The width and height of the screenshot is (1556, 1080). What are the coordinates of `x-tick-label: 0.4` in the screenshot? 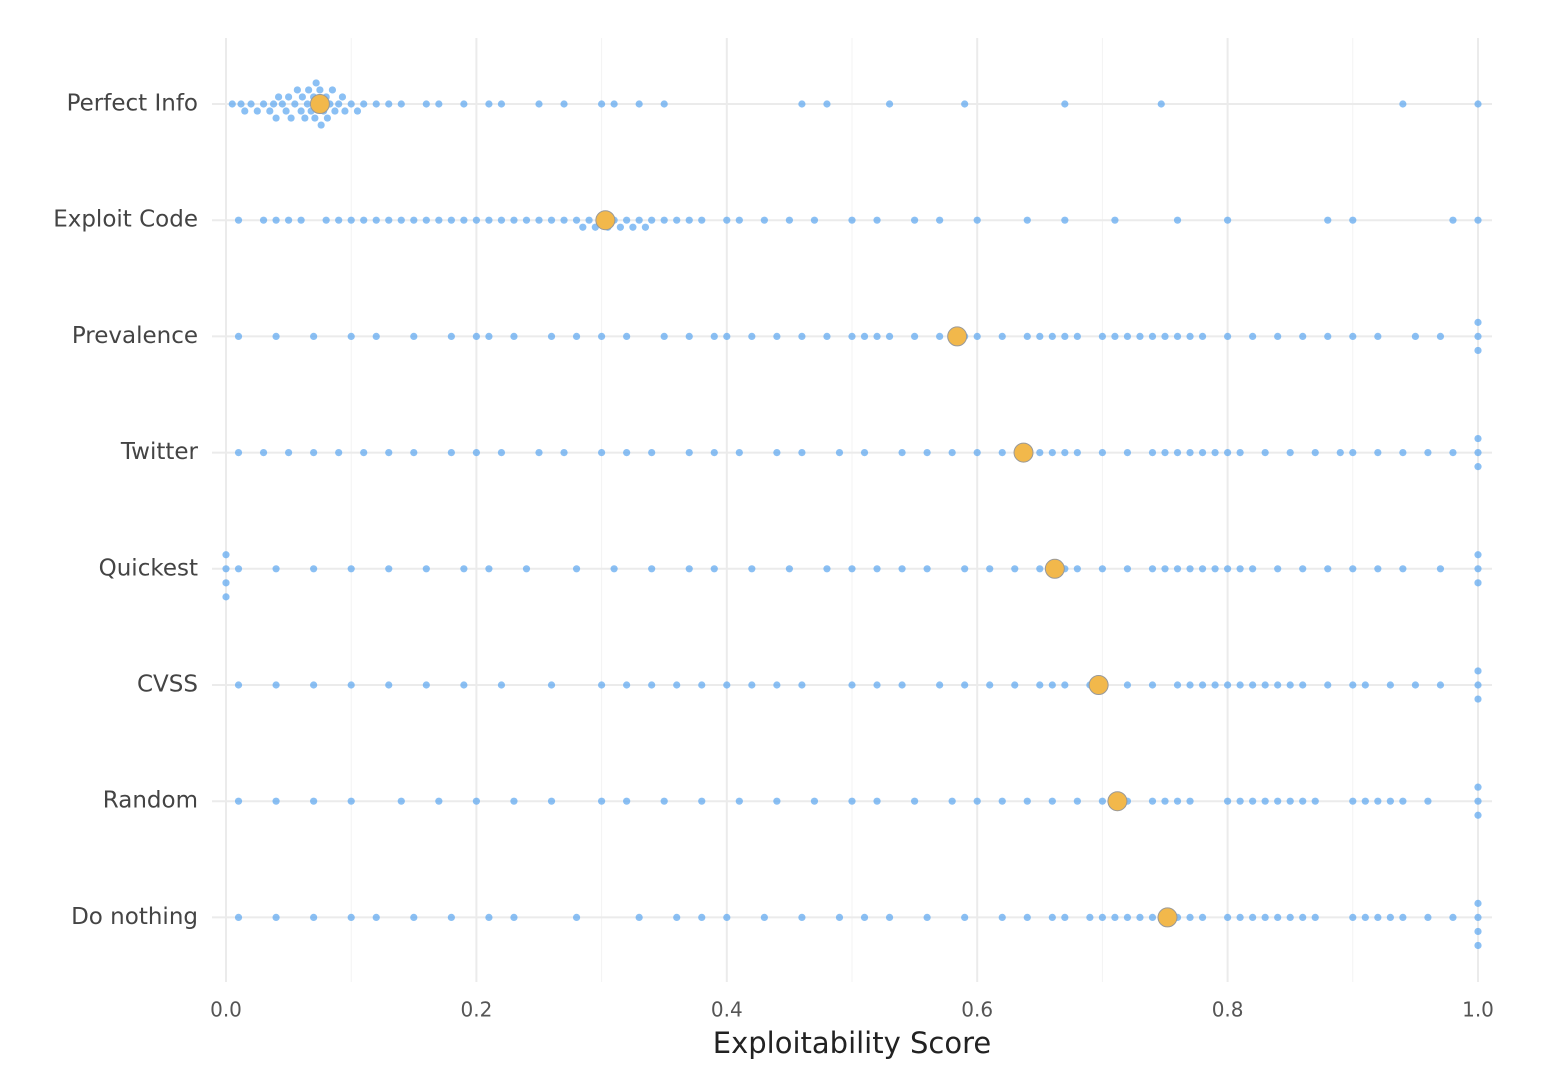 It's located at (727, 1010).